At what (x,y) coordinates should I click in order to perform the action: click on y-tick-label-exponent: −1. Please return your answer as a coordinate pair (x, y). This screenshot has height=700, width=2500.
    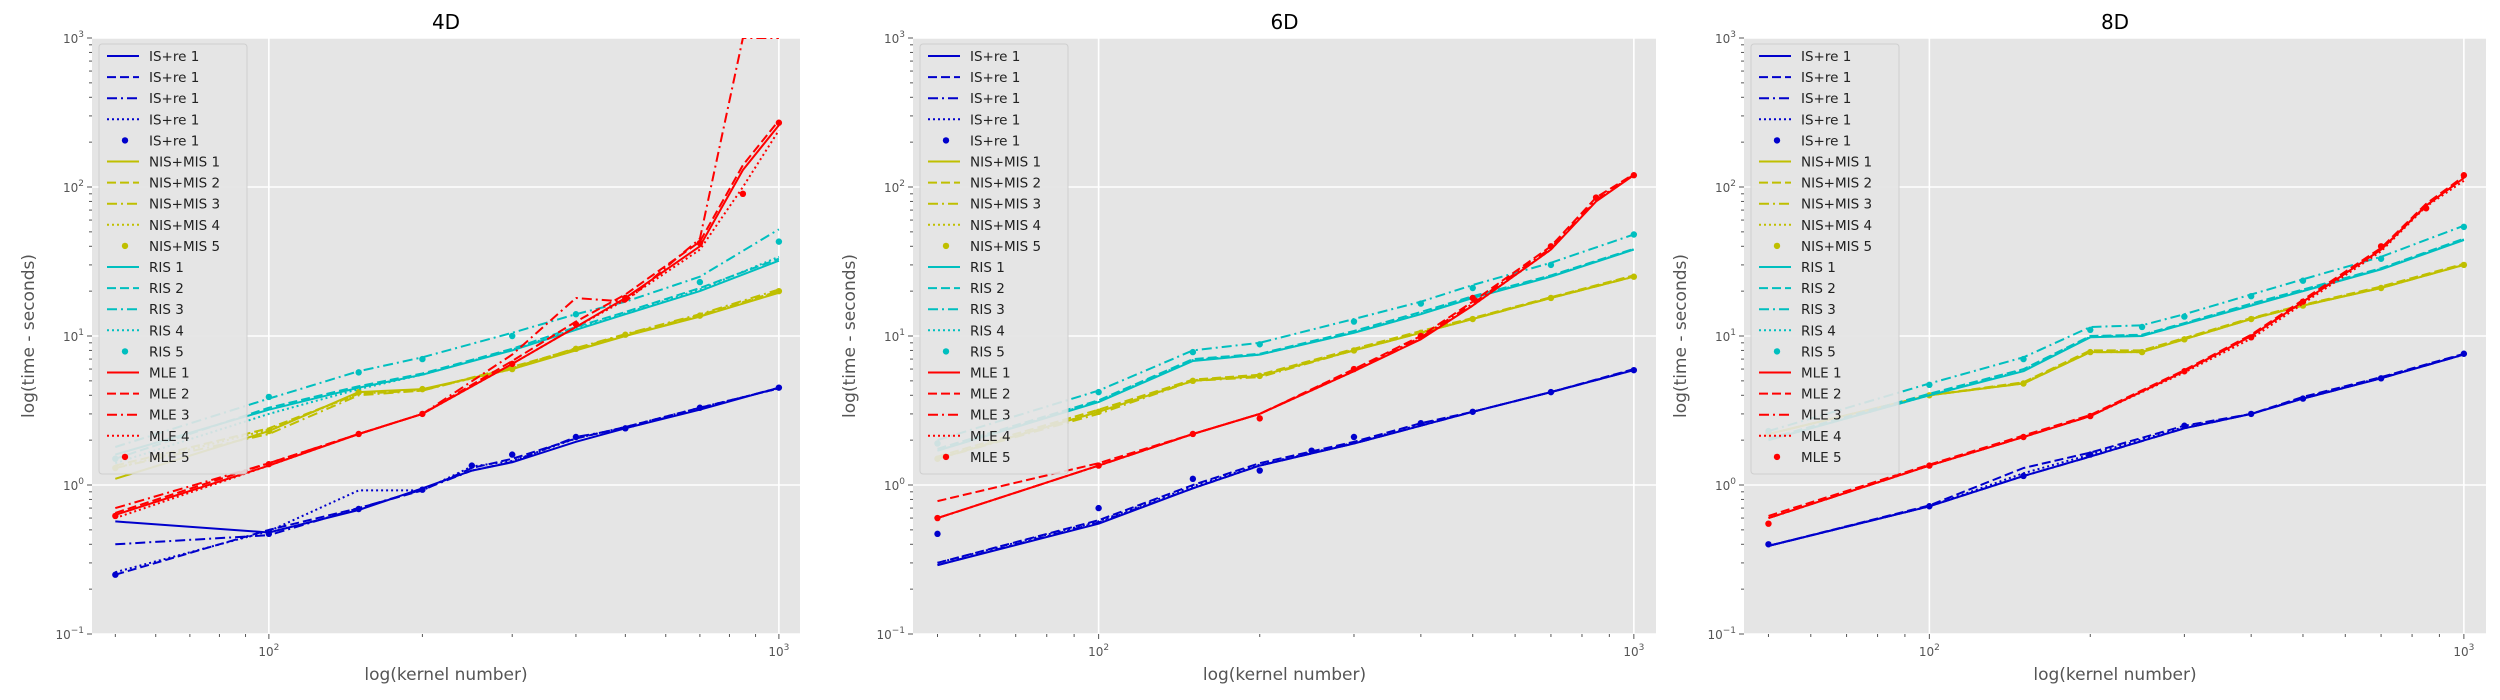
    Looking at the image, I should click on (1729, 631).